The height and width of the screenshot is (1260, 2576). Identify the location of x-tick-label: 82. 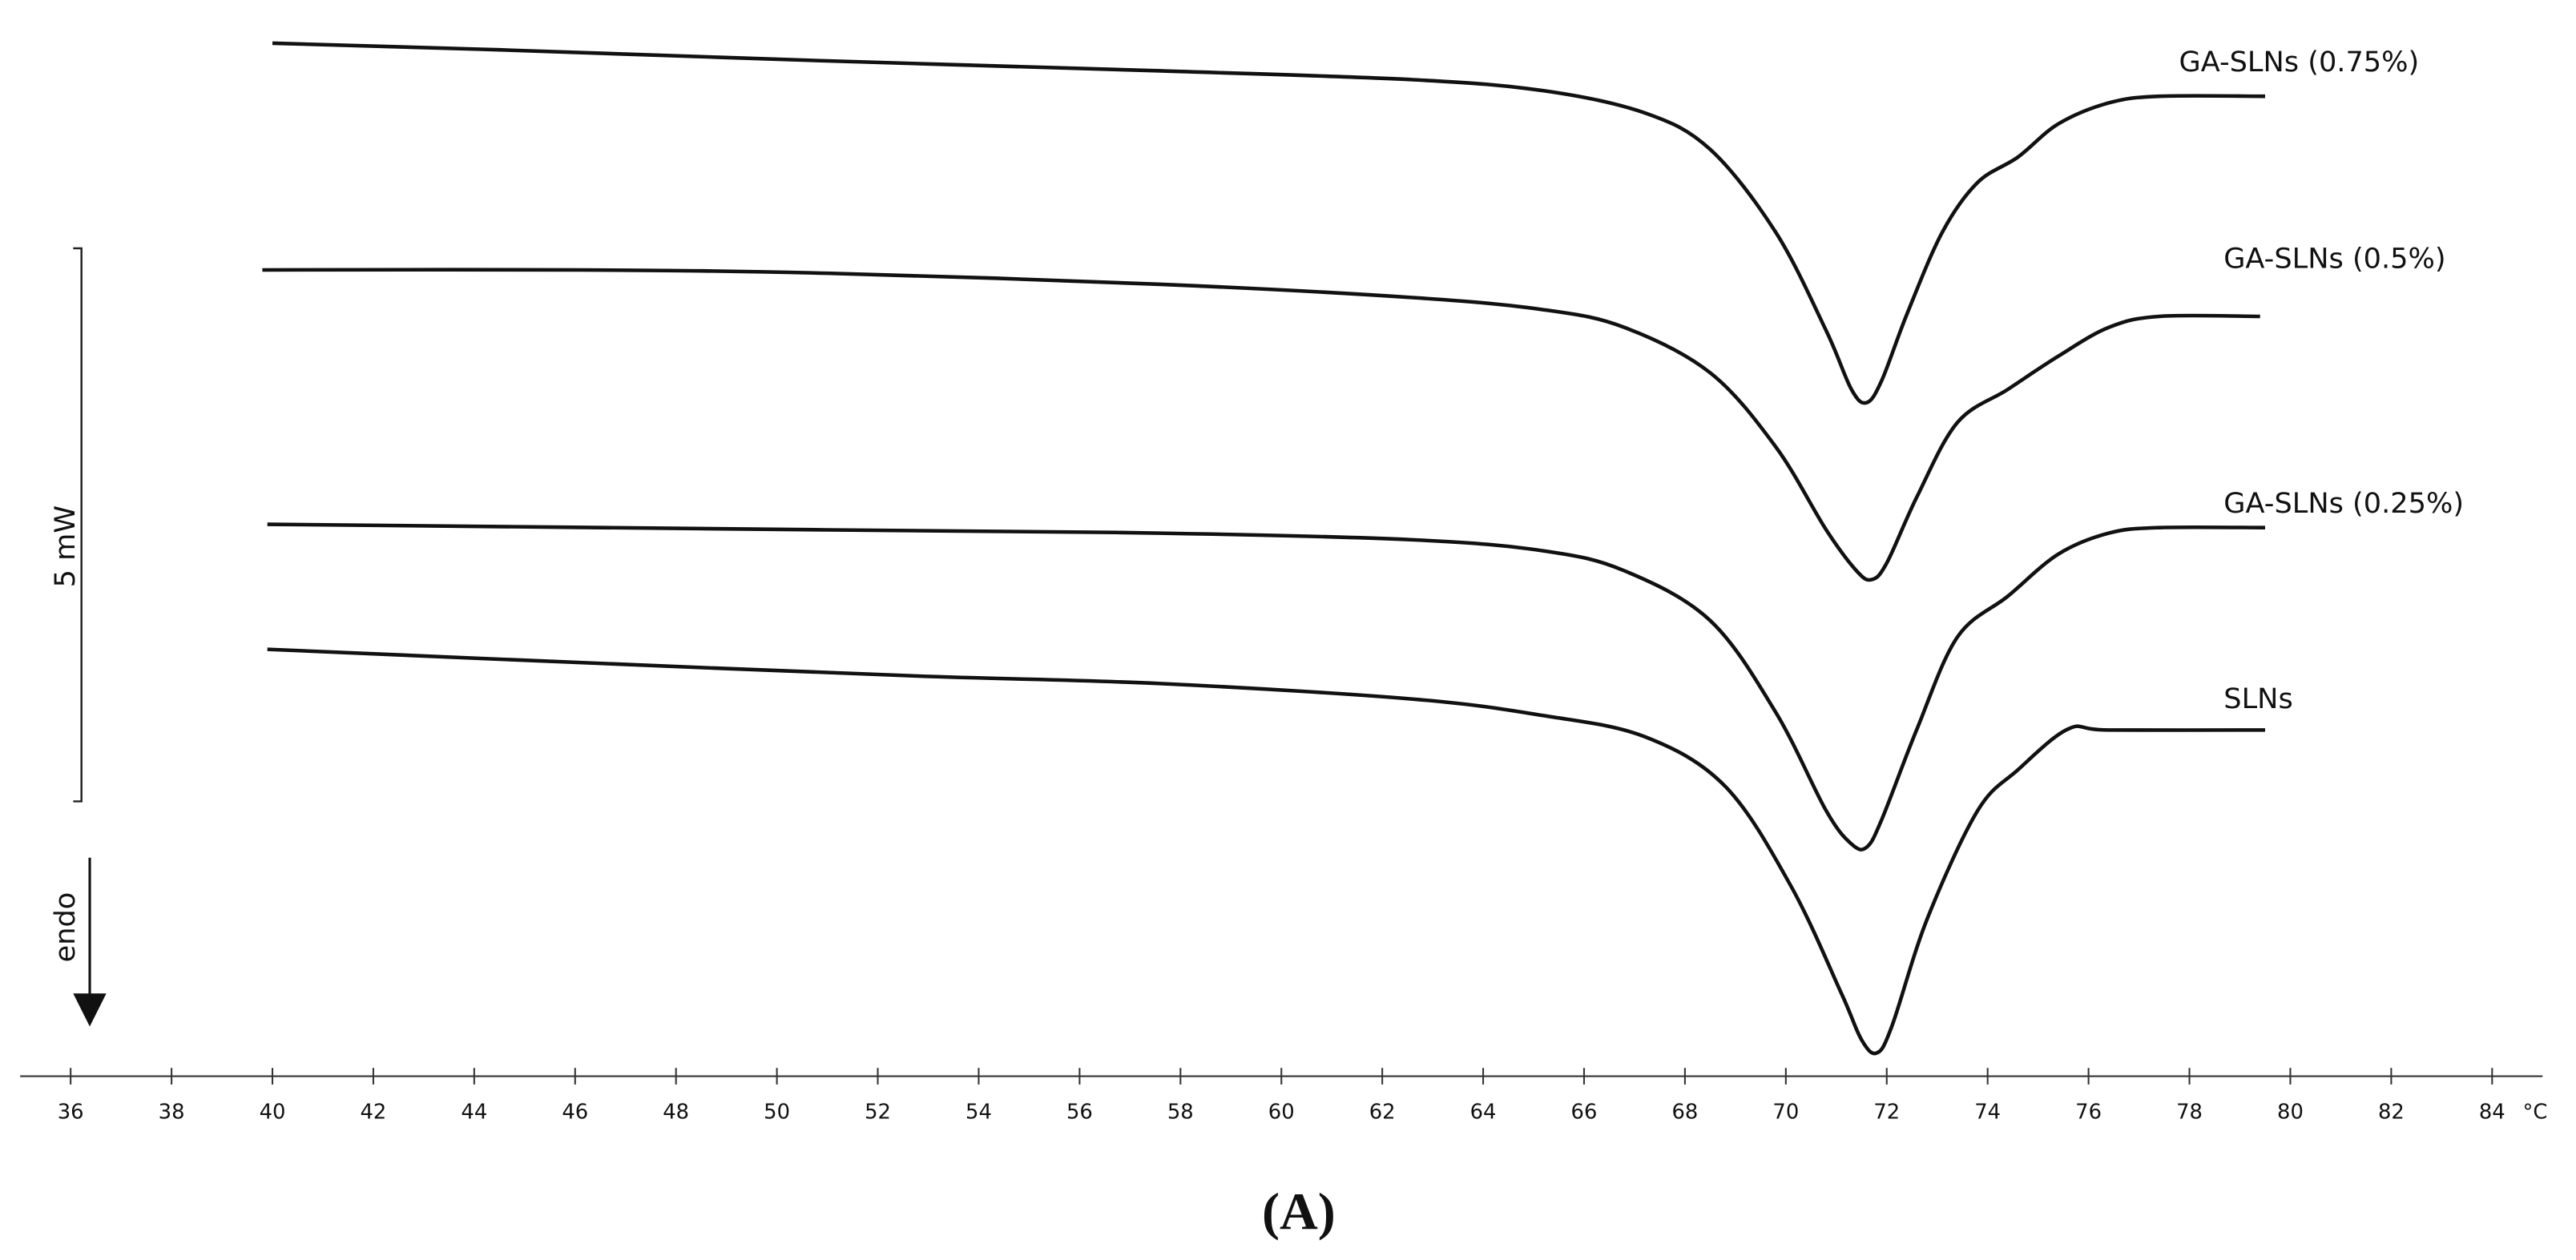
(2391, 1113).